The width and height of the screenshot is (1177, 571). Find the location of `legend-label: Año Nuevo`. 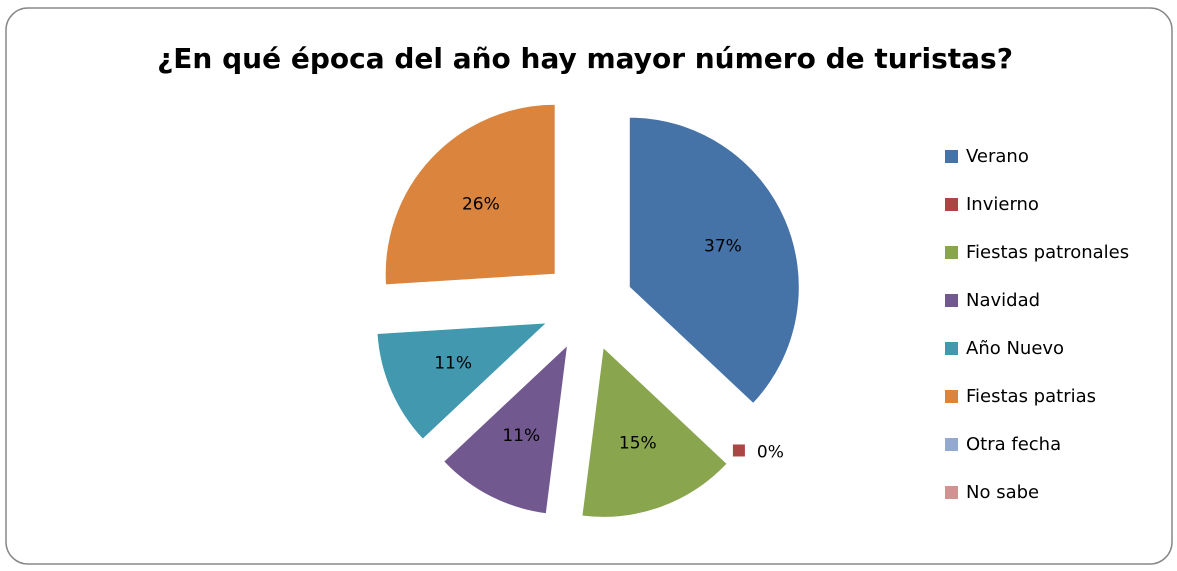

legend-label: Año Nuevo is located at coordinates (1015, 348).